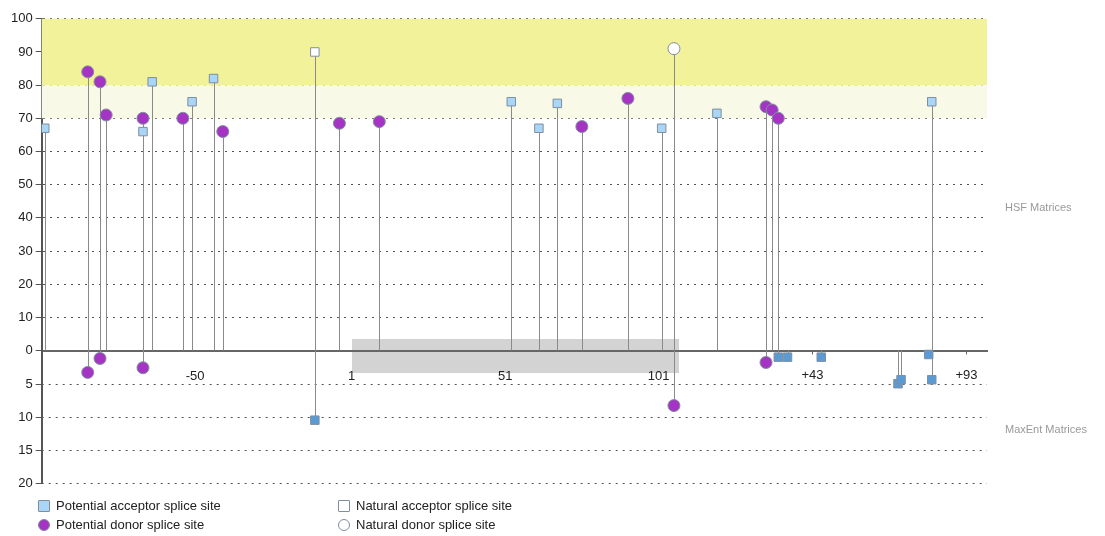 The image size is (1105, 536). I want to click on legend-label: Potential donor splice site, so click(130, 524).